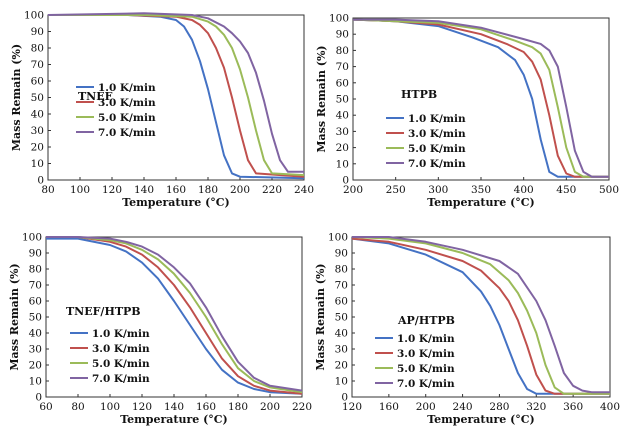 The image size is (622, 432). I want to click on legend: 1.0 K/min 3.0 K/min 5.0 K/min 7.0 K/min, so click(110, 356).